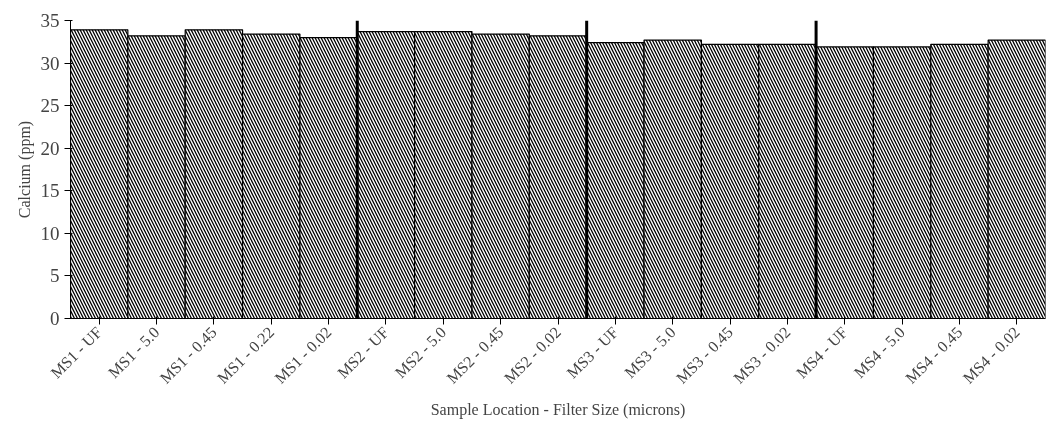 The height and width of the screenshot is (428, 1057). I want to click on y-tick-label: 15, so click(50, 191).